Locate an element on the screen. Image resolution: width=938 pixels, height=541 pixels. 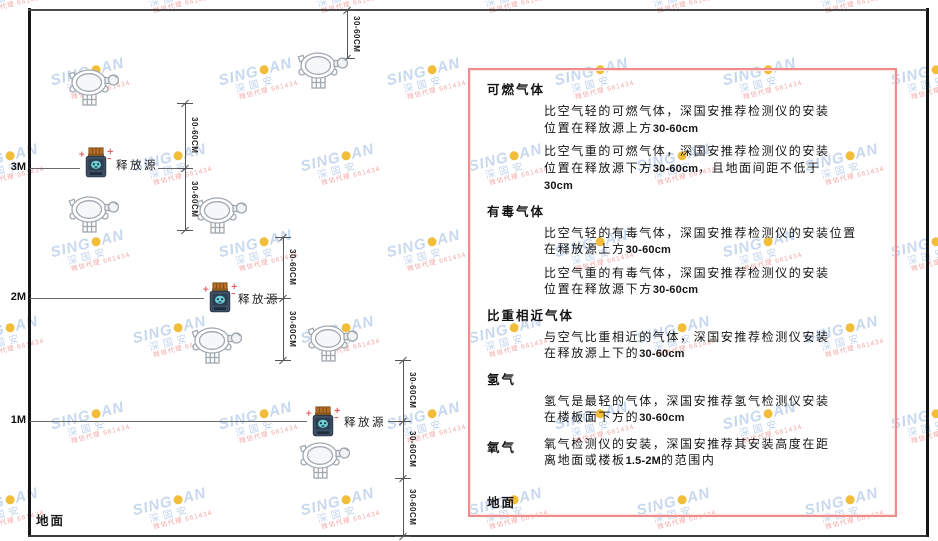
height-label-3m: 3M is located at coordinates (18, 167).